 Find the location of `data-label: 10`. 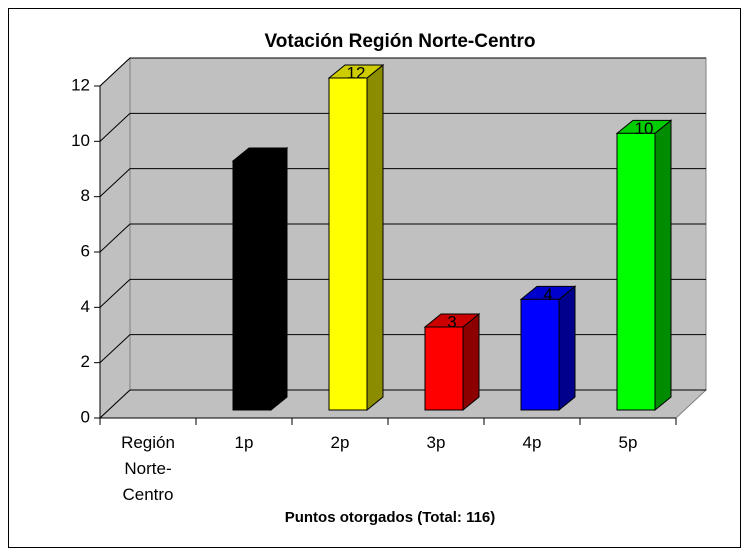

data-label: 10 is located at coordinates (644, 128).